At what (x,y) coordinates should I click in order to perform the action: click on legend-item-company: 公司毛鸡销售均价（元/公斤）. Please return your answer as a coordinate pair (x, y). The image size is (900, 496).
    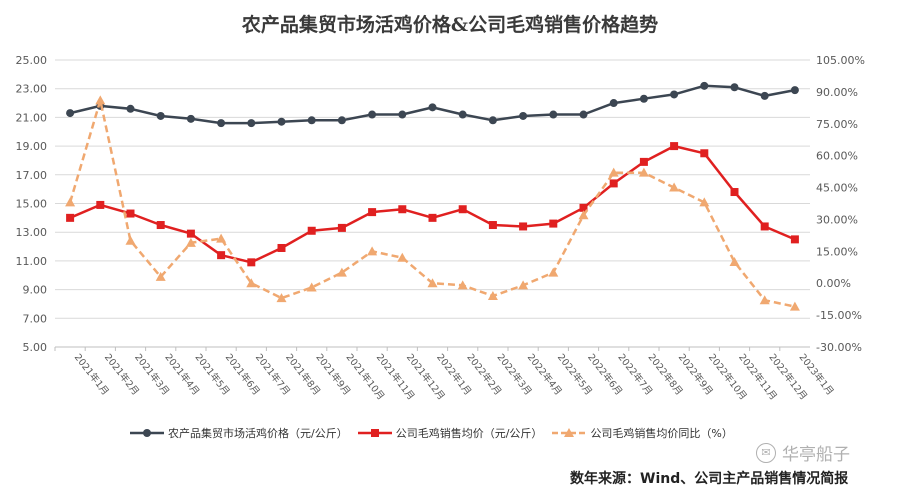
    Looking at the image, I should click on (450, 433).